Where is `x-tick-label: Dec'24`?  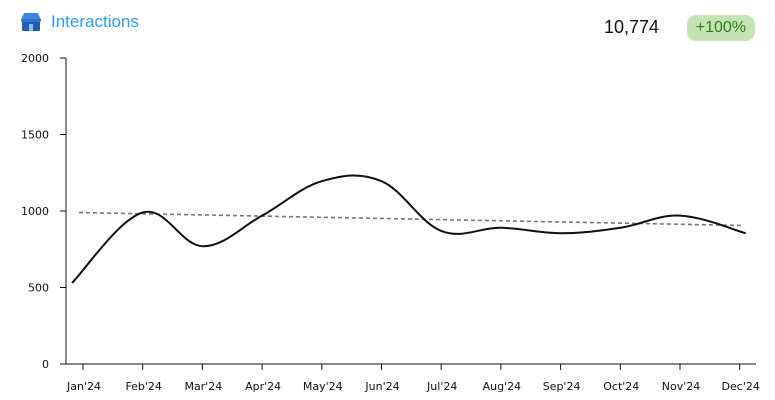 x-tick-label: Dec'24 is located at coordinates (741, 386).